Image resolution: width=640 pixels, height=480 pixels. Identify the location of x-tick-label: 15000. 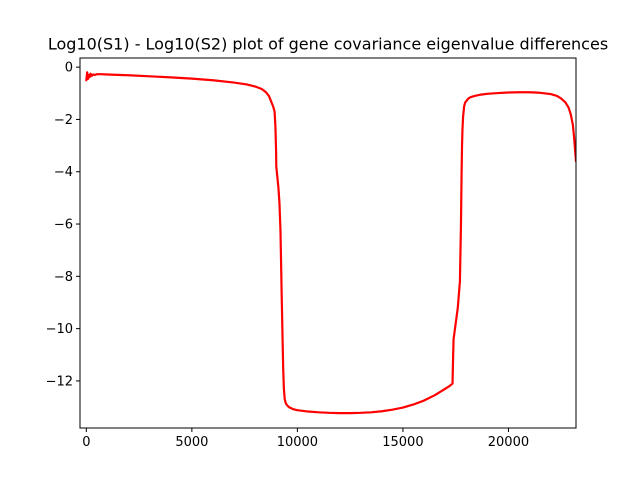
(402, 442).